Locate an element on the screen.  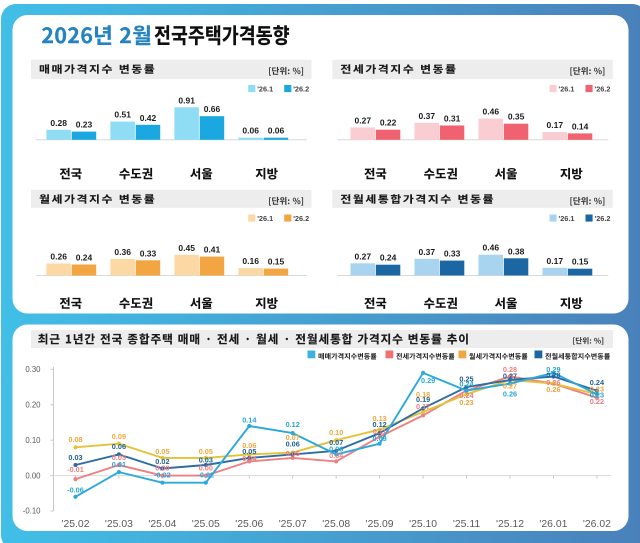
svg-text: 0.18 is located at coordinates (423, 394).